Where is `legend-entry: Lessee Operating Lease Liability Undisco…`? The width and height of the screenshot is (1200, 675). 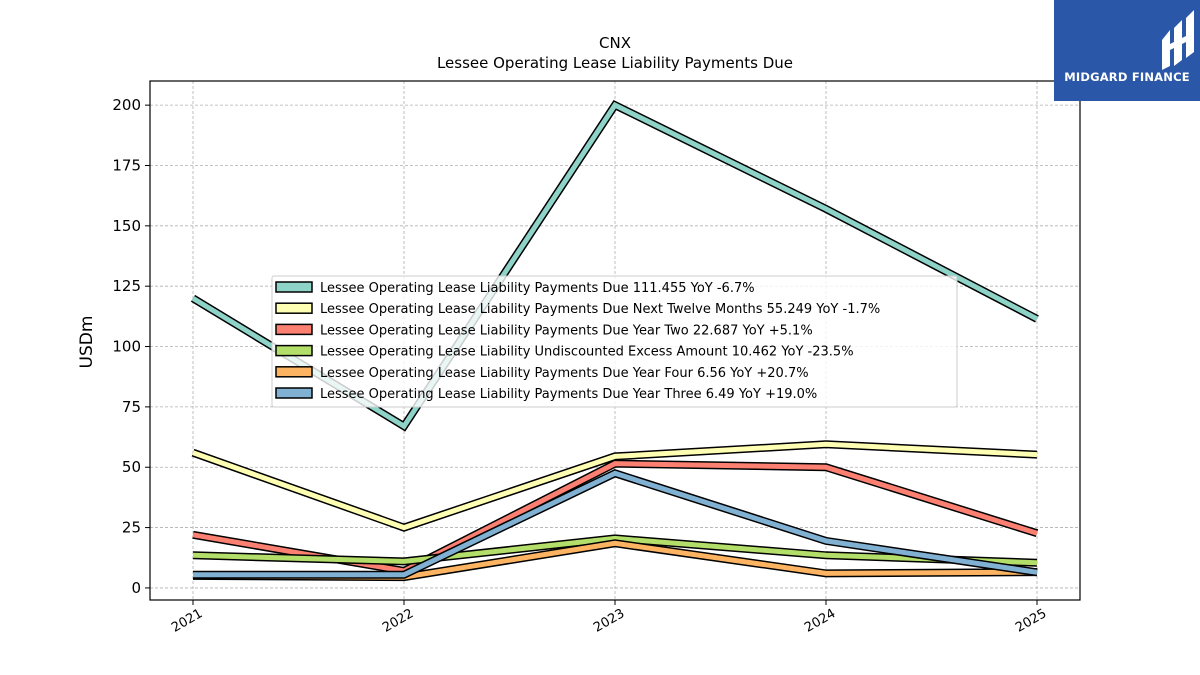 legend-entry: Lessee Operating Lease Liability Undisco… is located at coordinates (587, 352).